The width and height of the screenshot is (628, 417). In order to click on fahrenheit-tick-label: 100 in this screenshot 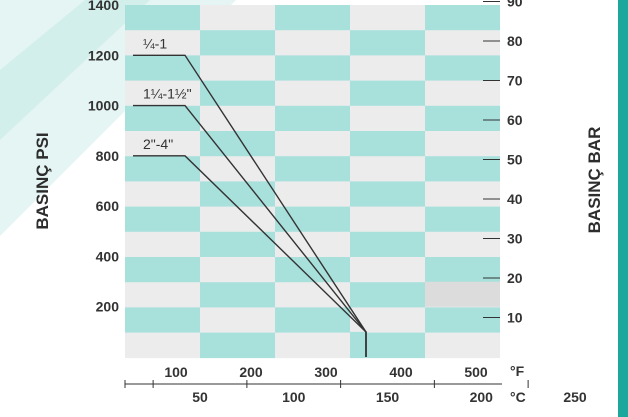, I will do `click(176, 372)`.